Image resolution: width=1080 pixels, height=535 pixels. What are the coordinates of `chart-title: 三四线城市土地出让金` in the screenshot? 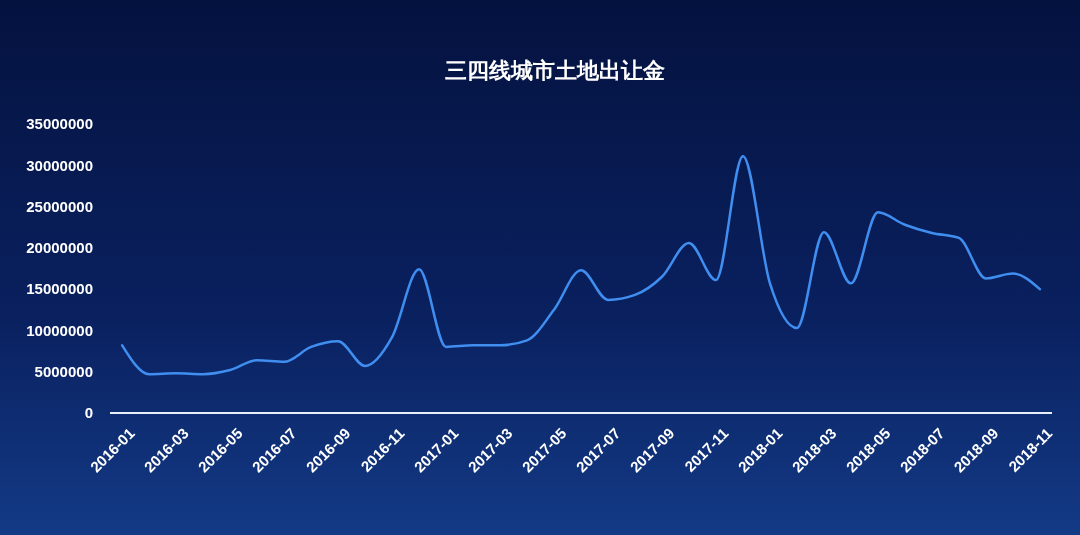 It's located at (555, 70).